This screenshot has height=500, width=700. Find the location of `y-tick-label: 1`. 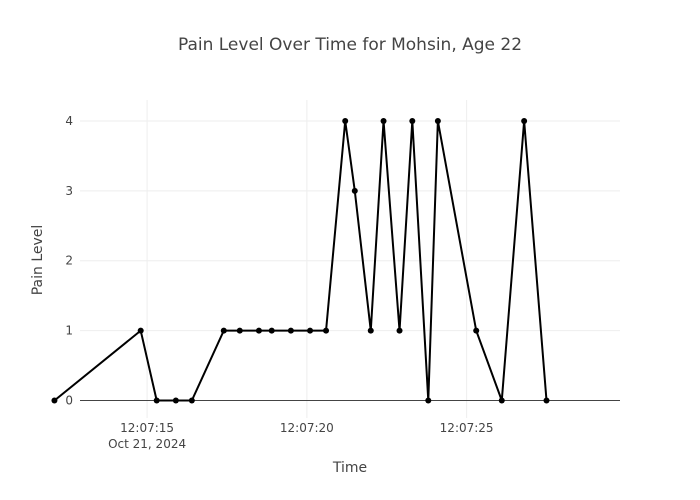

y-tick-label: 1 is located at coordinates (69, 331).